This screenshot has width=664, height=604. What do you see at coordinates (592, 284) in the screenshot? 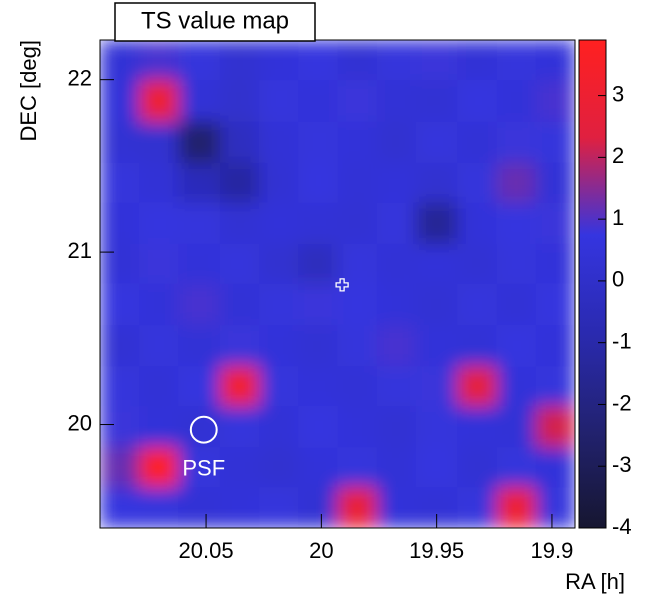
I see `colorbar` at bounding box center [592, 284].